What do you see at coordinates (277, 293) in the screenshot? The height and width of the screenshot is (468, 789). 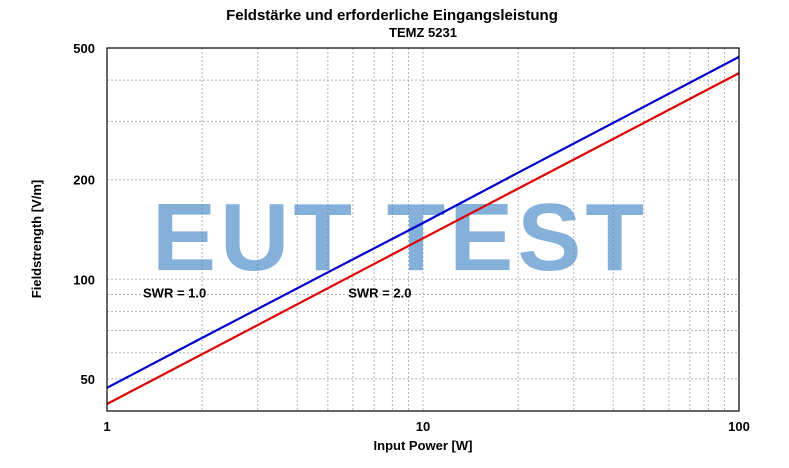 I see `annotations: SWR = 1.0 SWR = 2.0` at bounding box center [277, 293].